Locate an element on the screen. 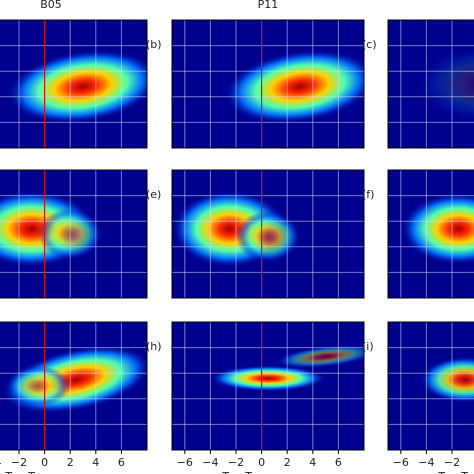  panel-label: (c) is located at coordinates (369, 44).